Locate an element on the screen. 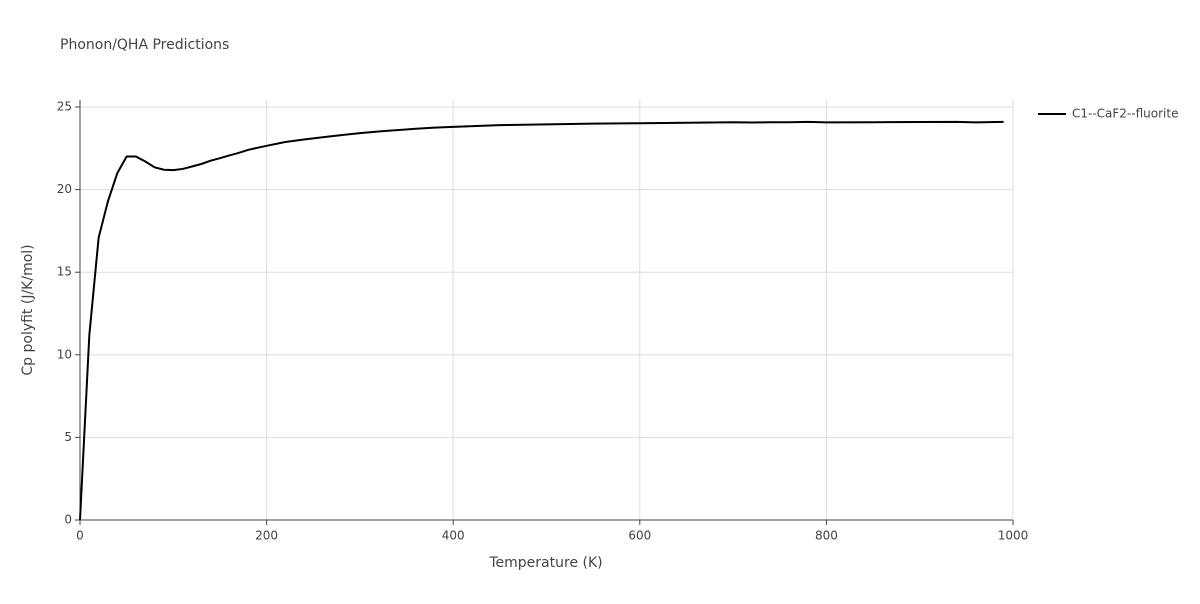 This screenshot has height=604, width=1200. x-tick-label: 400 is located at coordinates (453, 536).